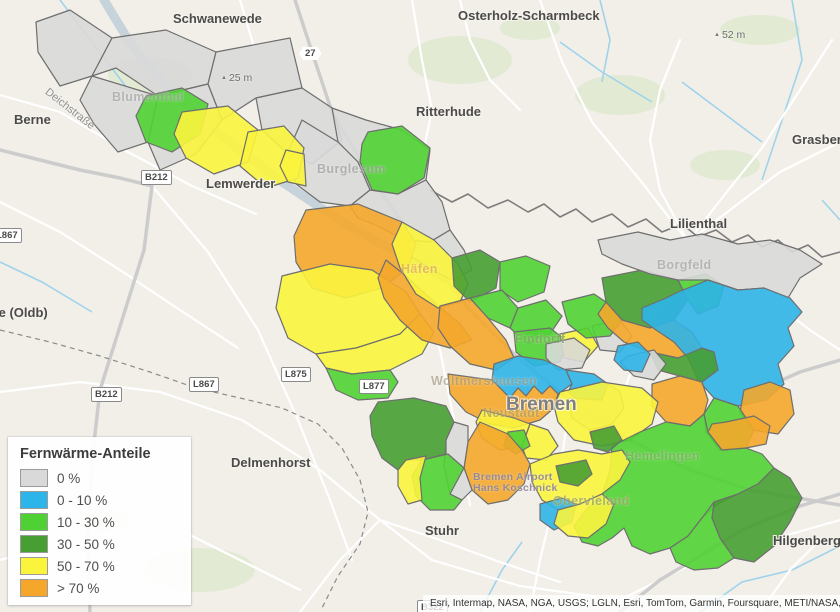  What do you see at coordinates (739, 433) in the screenshot?
I see `district-polygon-orange` at bounding box center [739, 433].